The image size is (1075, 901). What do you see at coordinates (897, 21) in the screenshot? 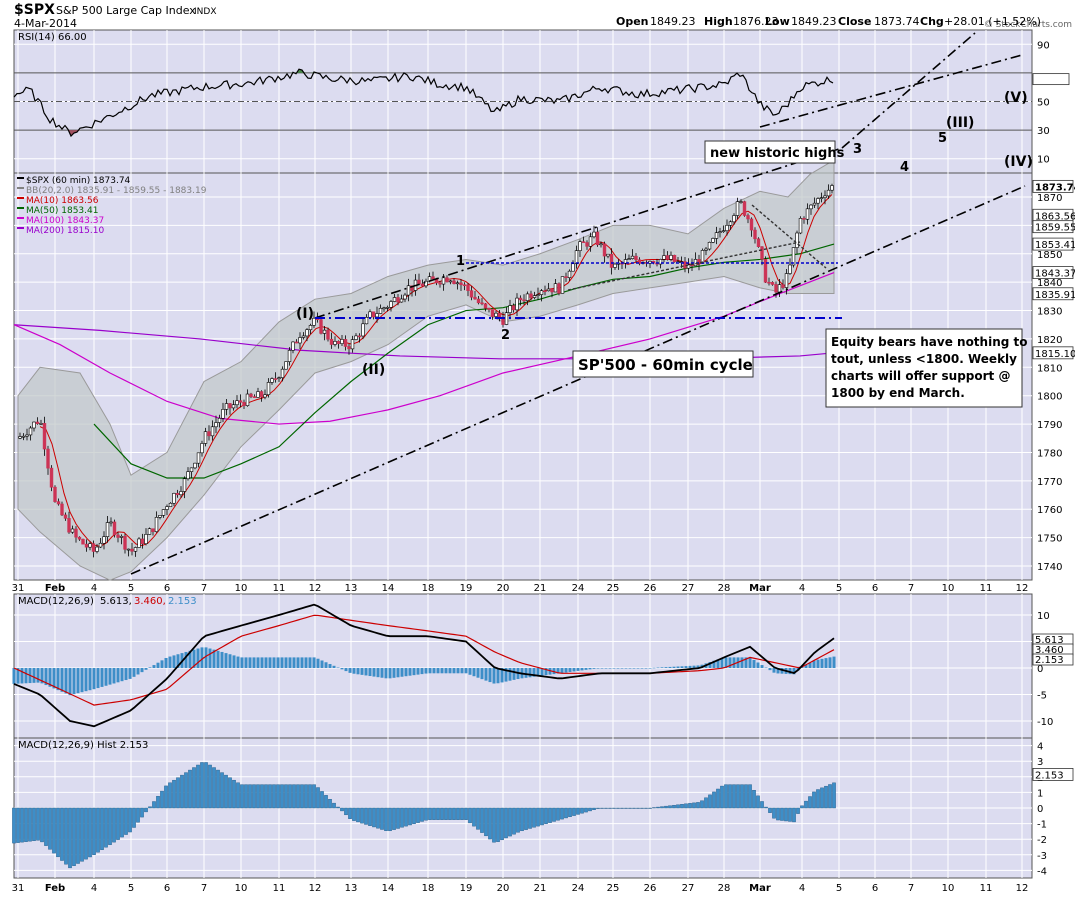
I see `close-value: 1873.74` at bounding box center [897, 21].